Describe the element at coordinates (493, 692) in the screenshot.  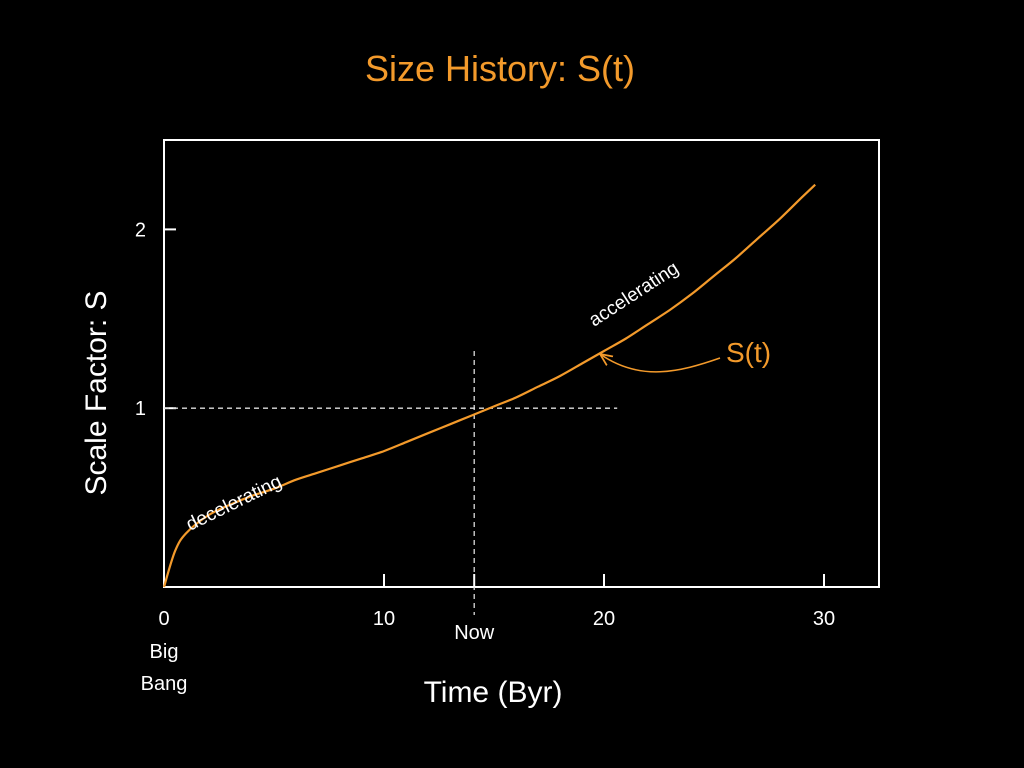
I see `x-axis-title: Time (Byr)` at that location.